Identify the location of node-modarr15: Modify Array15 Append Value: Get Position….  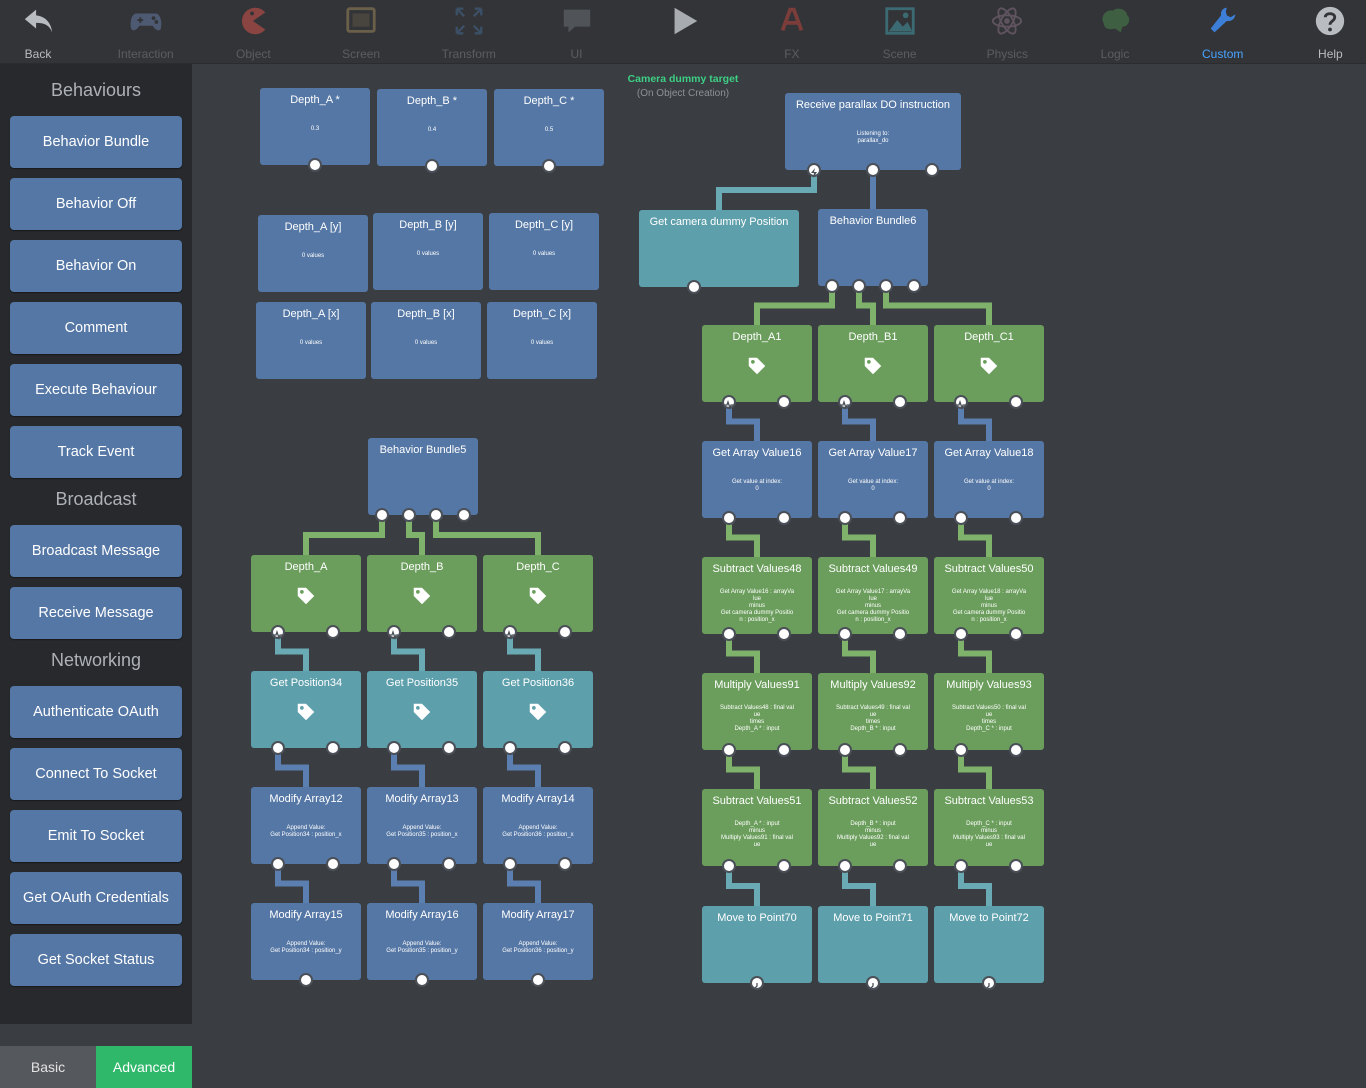
(306, 945).